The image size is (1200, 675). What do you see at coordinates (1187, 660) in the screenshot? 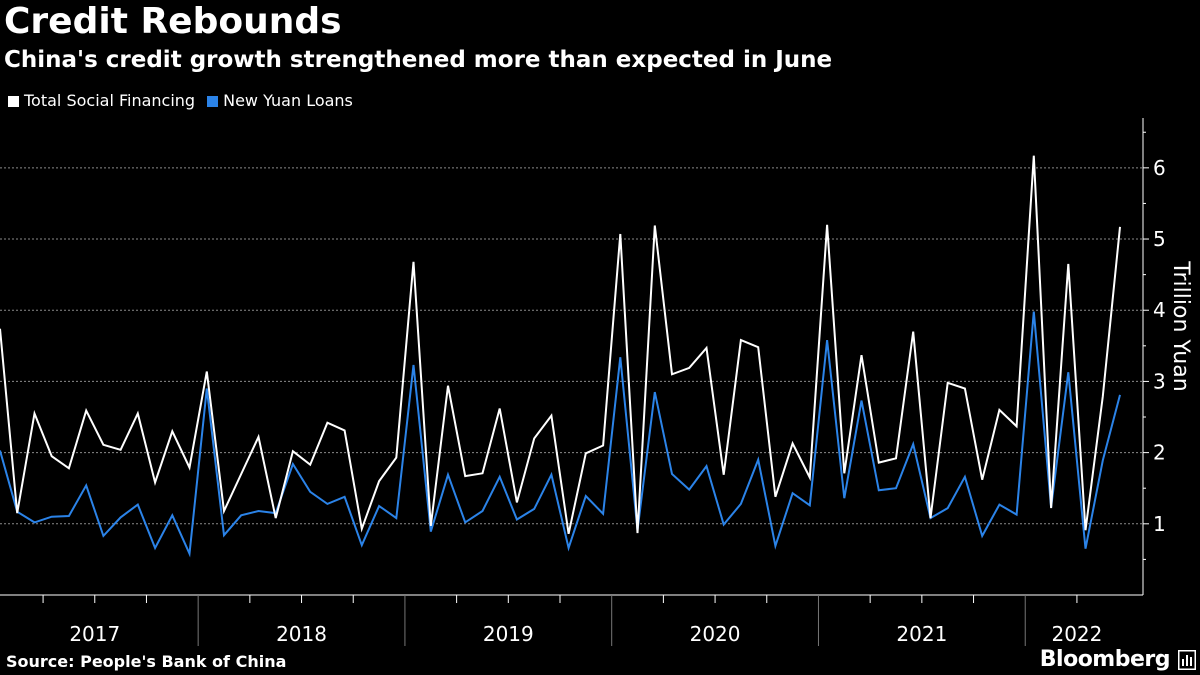
I see `bloomberg-terminal-icon` at bounding box center [1187, 660].